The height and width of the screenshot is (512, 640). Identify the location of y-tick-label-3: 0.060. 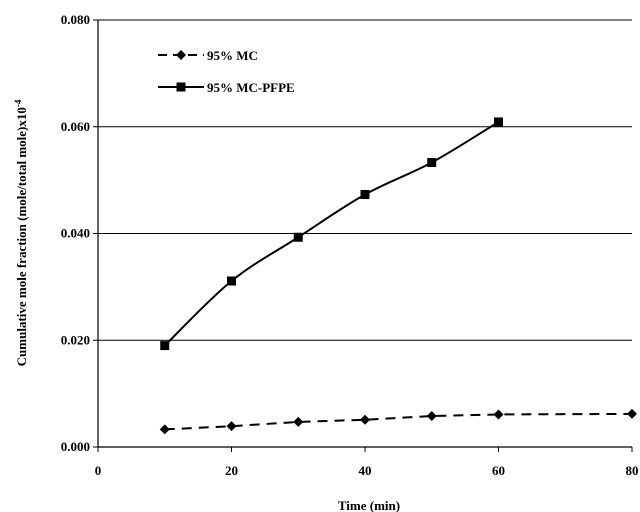
(75, 126).